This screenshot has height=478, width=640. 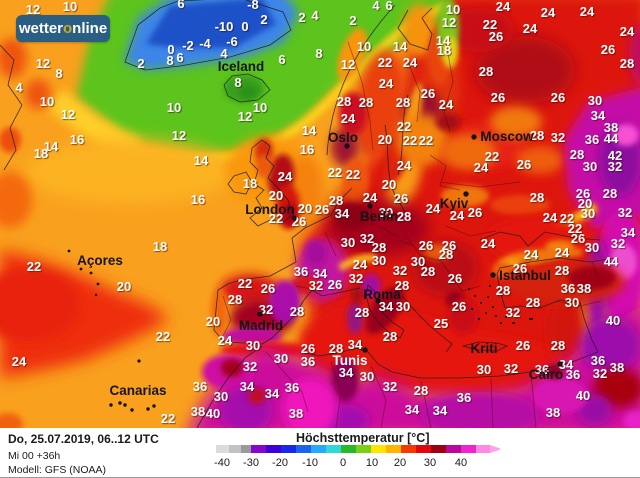 I want to click on svg-text: Oslo, so click(x=343, y=137).